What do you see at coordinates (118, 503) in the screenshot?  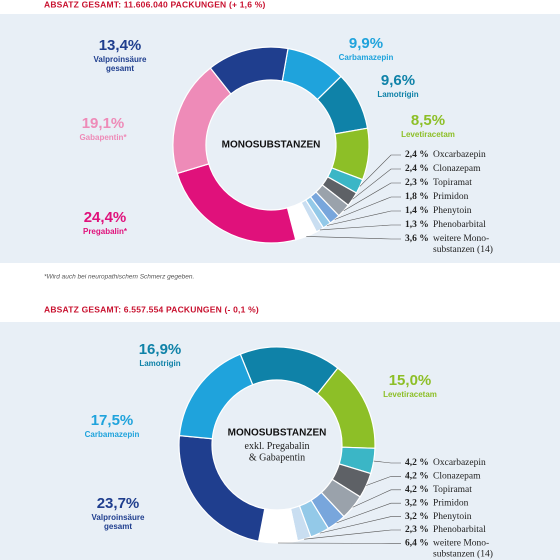 I see `value-label: 23,7%` at bounding box center [118, 503].